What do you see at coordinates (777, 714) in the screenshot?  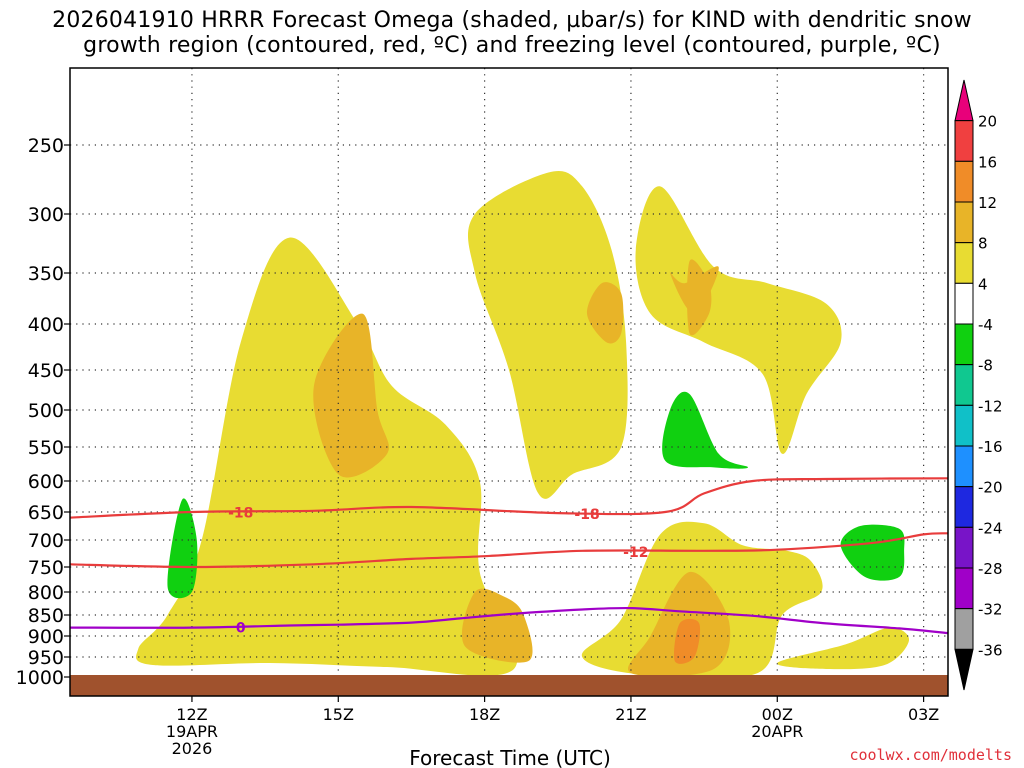 I see `x-tick-label: 00Z` at bounding box center [777, 714].